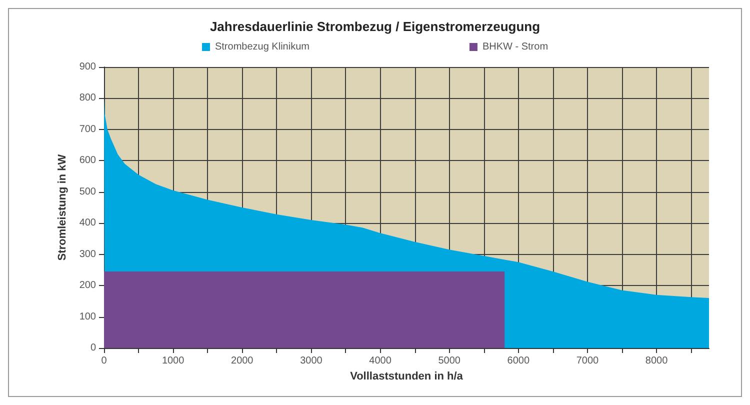 This screenshot has width=750, height=405. What do you see at coordinates (87, 160) in the screenshot?
I see `y-tick-label: 600` at bounding box center [87, 160].